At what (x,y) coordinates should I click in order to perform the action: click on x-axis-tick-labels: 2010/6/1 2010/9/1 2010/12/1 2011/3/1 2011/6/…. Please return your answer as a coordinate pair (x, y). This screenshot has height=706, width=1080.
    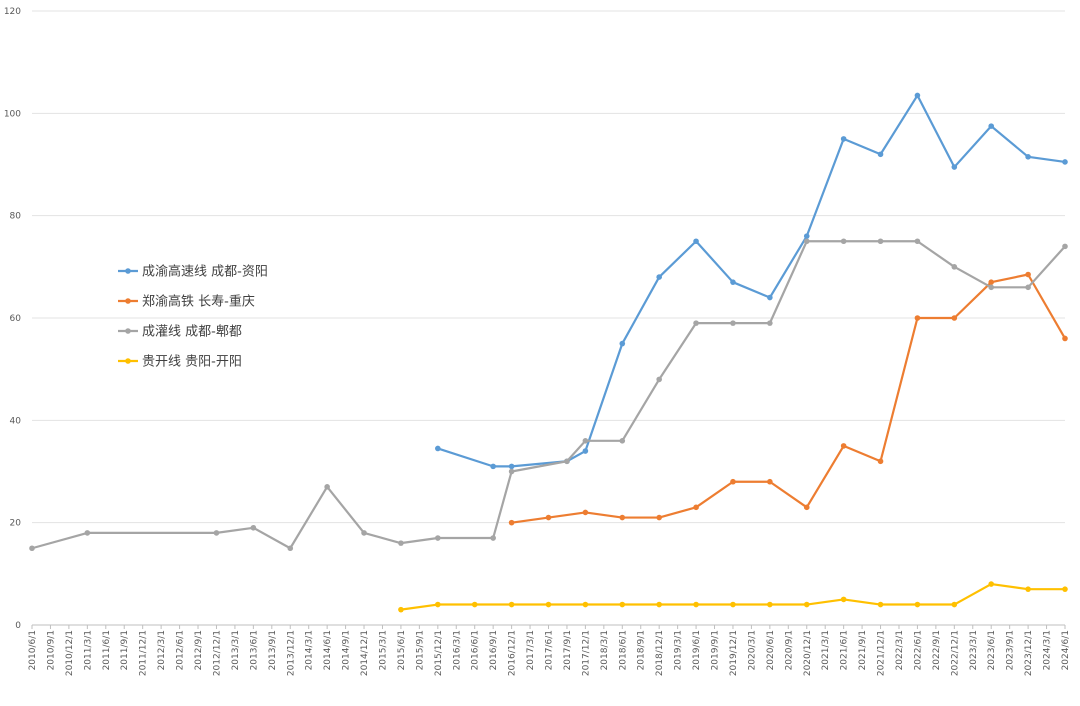
    Looking at the image, I should click on (549, 650).